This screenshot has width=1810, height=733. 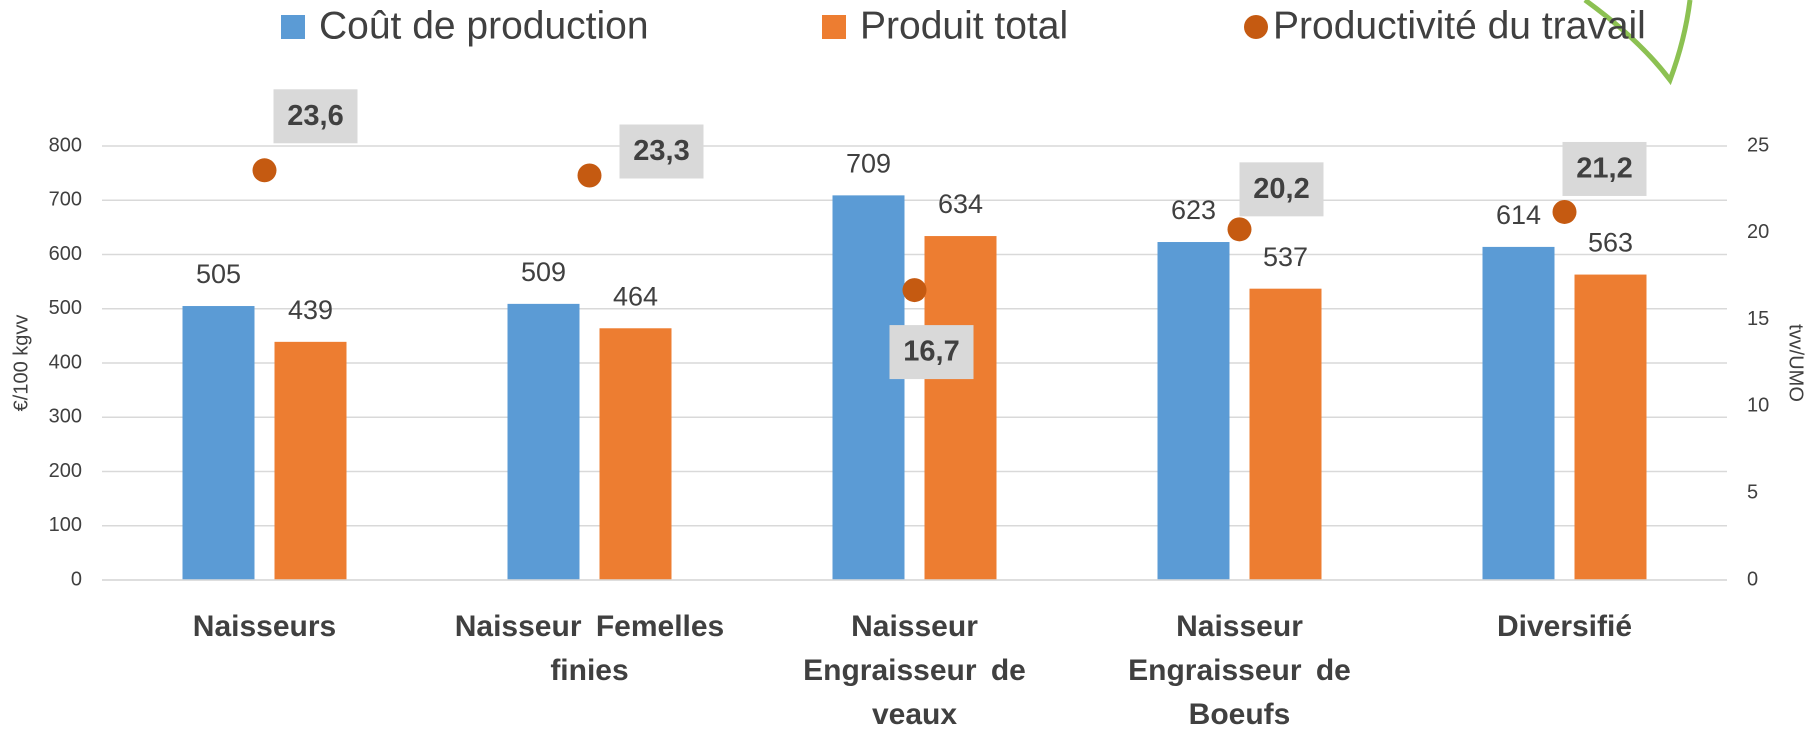 What do you see at coordinates (65, 254) in the screenshot?
I see `y-tick-label: 600` at bounding box center [65, 254].